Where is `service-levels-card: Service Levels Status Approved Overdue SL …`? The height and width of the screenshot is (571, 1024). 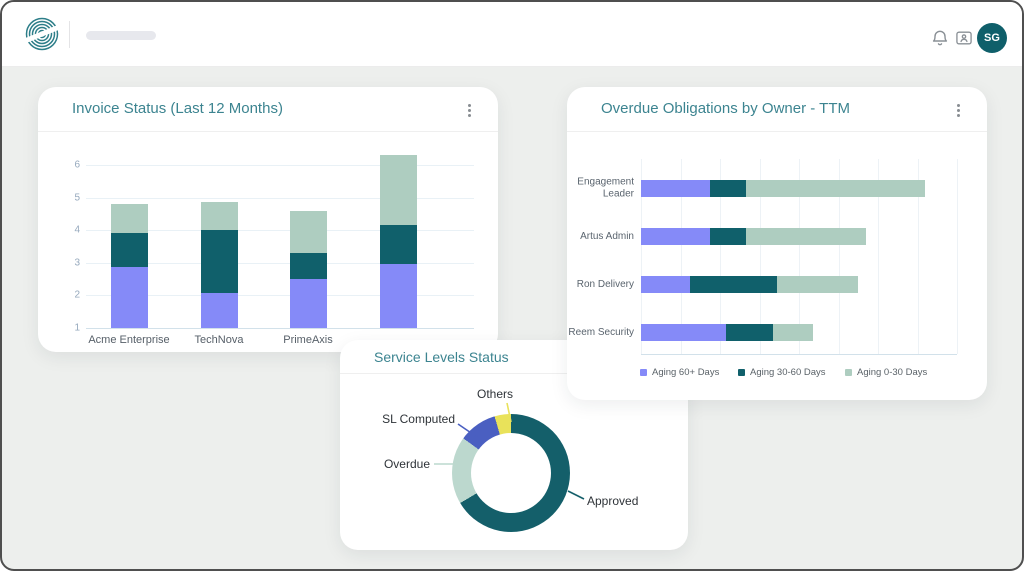
service-levels-card: Service Levels Status Approved Overdue SL … is located at coordinates (514, 445).